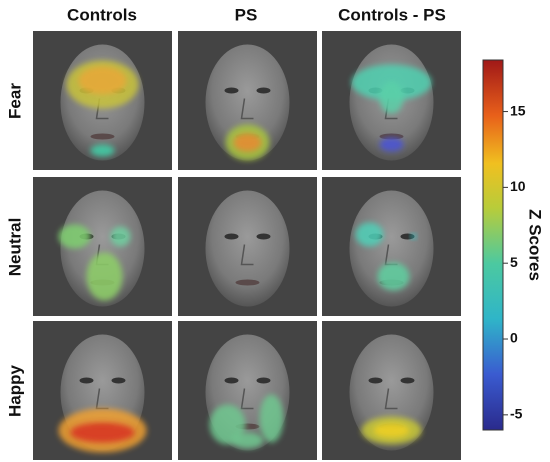 Image resolution: width=550 pixels, height=462 pixels. What do you see at coordinates (14, 247) in the screenshot?
I see `row-header: Neutral` at bounding box center [14, 247].